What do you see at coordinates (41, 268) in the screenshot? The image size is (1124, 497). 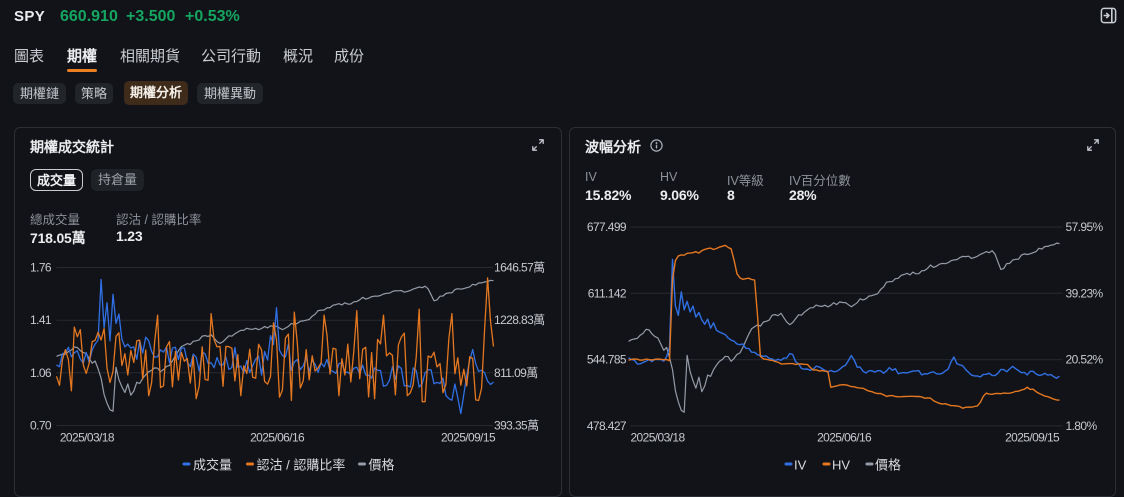 I see `svg-text: 1.76` at bounding box center [41, 268].